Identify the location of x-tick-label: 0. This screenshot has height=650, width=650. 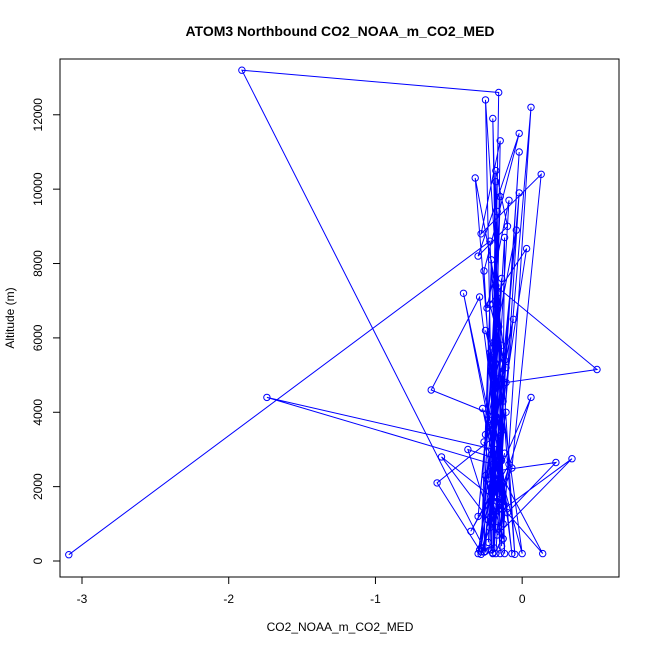
(522, 599).